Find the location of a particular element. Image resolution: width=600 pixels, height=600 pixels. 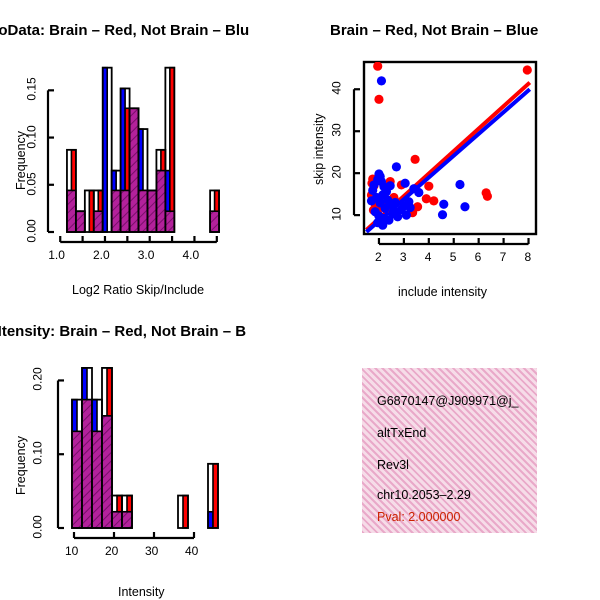

info-line-pval: Pval: 2.000000 is located at coordinates (419, 517).